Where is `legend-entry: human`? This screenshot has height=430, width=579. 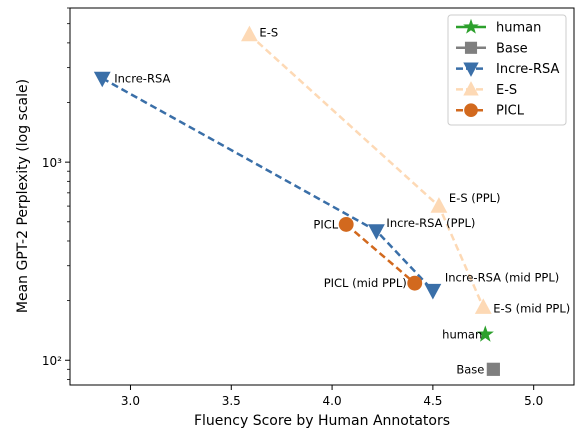 legend-entry: human is located at coordinates (498, 27).